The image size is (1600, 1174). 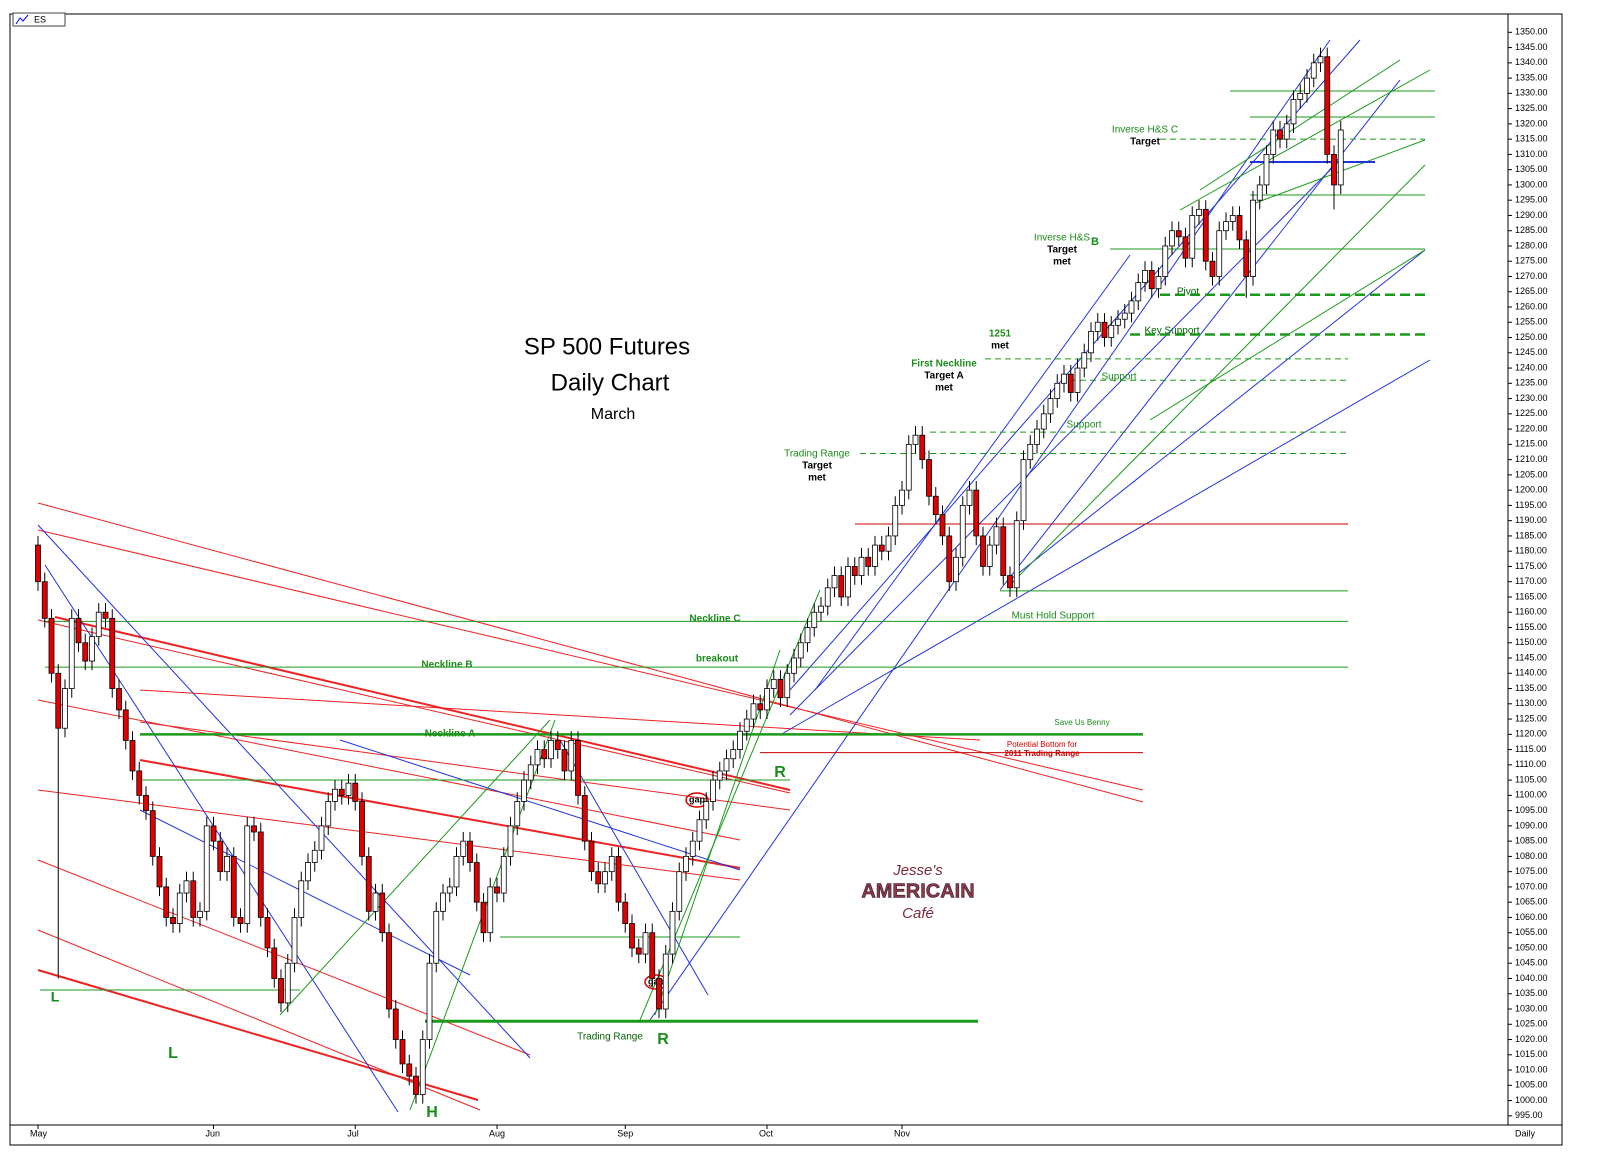 What do you see at coordinates (1531, 718) in the screenshot?
I see `y-tick-label: 1125.00` at bounding box center [1531, 718].